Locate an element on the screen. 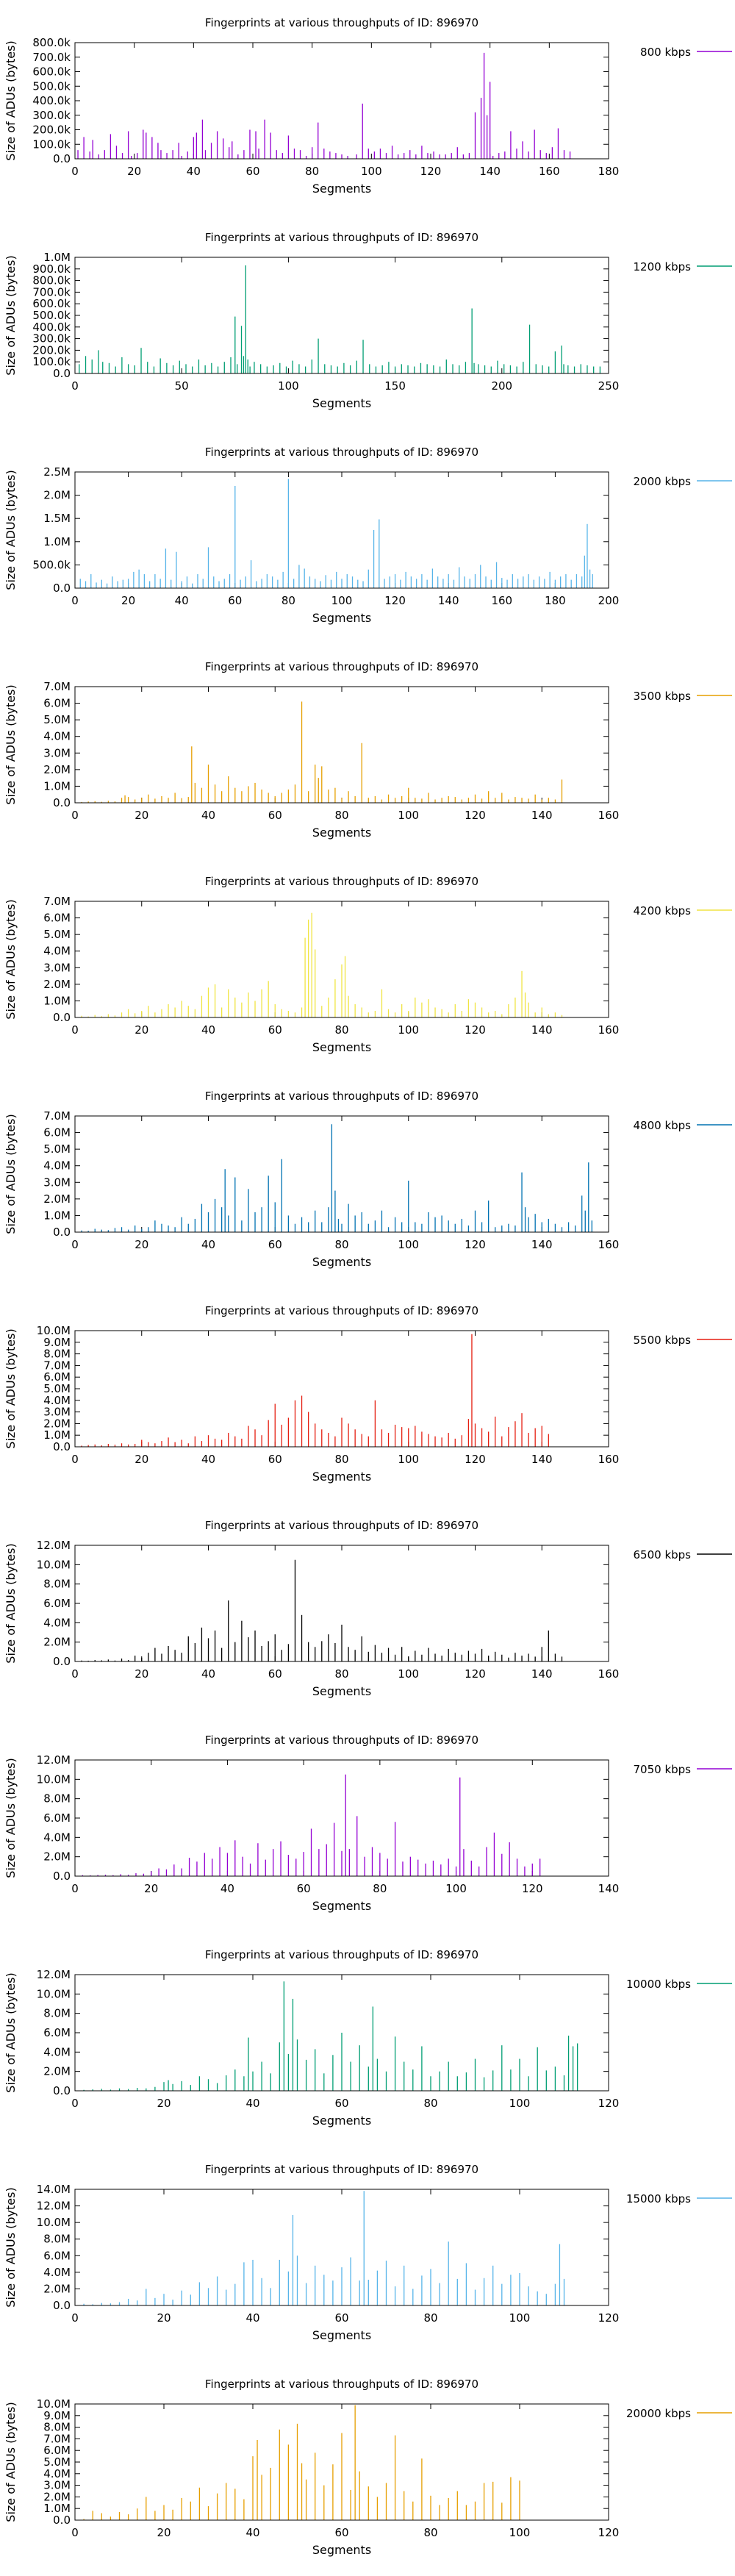 This screenshot has height=2576, width=735. legend-label: 800 kbps is located at coordinates (665, 53).